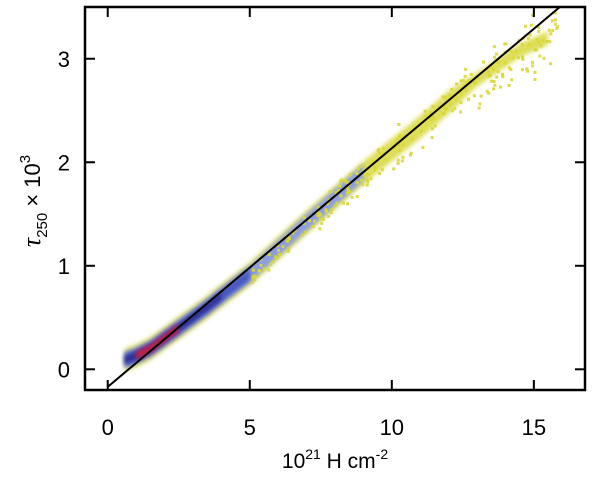 This screenshot has height=479, width=600. Describe the element at coordinates (64, 162) in the screenshot. I see `y-tick-label: 2` at that location.